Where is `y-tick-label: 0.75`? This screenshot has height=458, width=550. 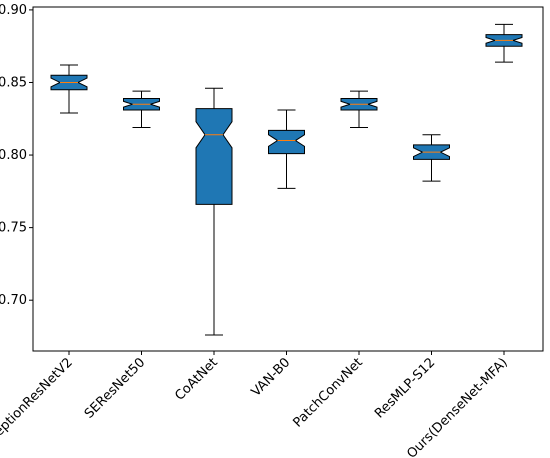 y-tick-label: 0.75 is located at coordinates (13, 228).